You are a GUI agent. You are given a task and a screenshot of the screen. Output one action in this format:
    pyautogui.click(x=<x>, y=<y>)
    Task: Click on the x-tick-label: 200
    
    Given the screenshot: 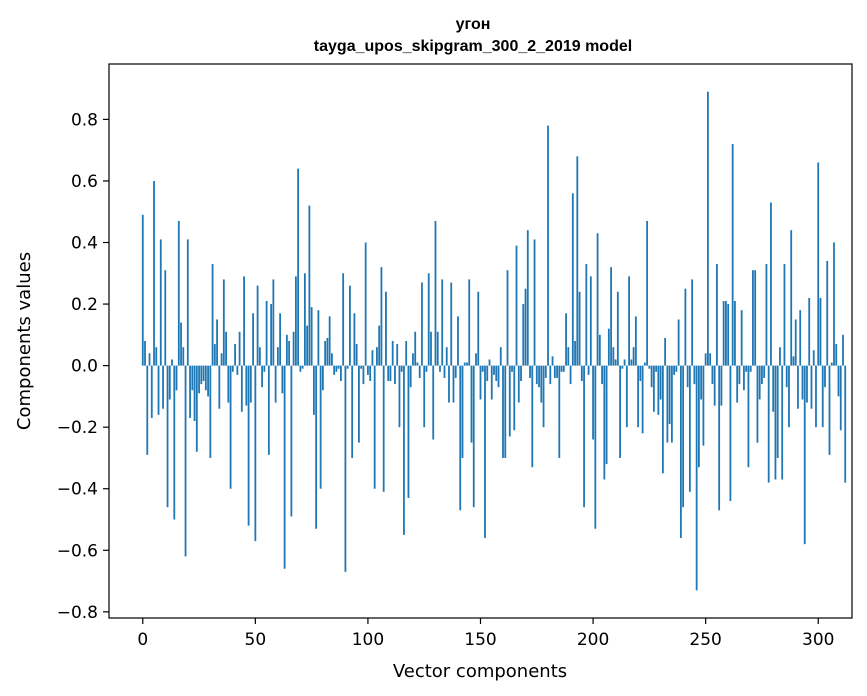 What is the action you would take?
    pyautogui.click(x=593, y=640)
    